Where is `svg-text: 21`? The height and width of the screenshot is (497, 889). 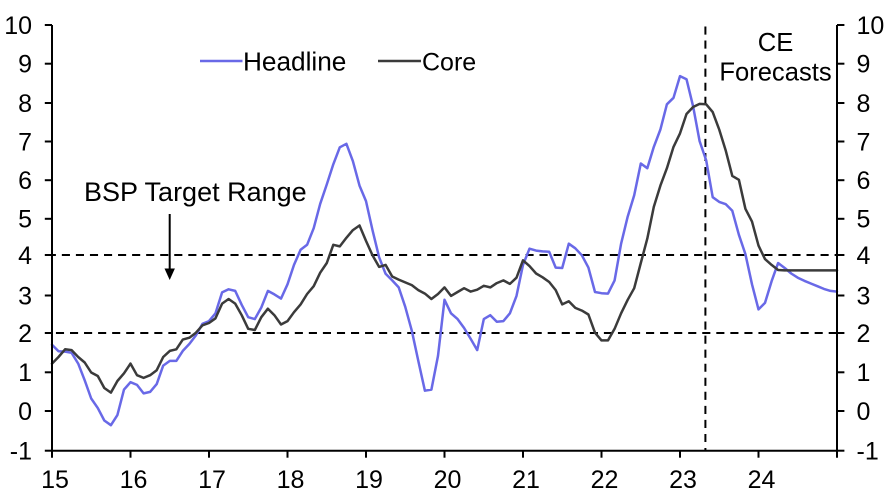 svg-text: 21 is located at coordinates (526, 480).